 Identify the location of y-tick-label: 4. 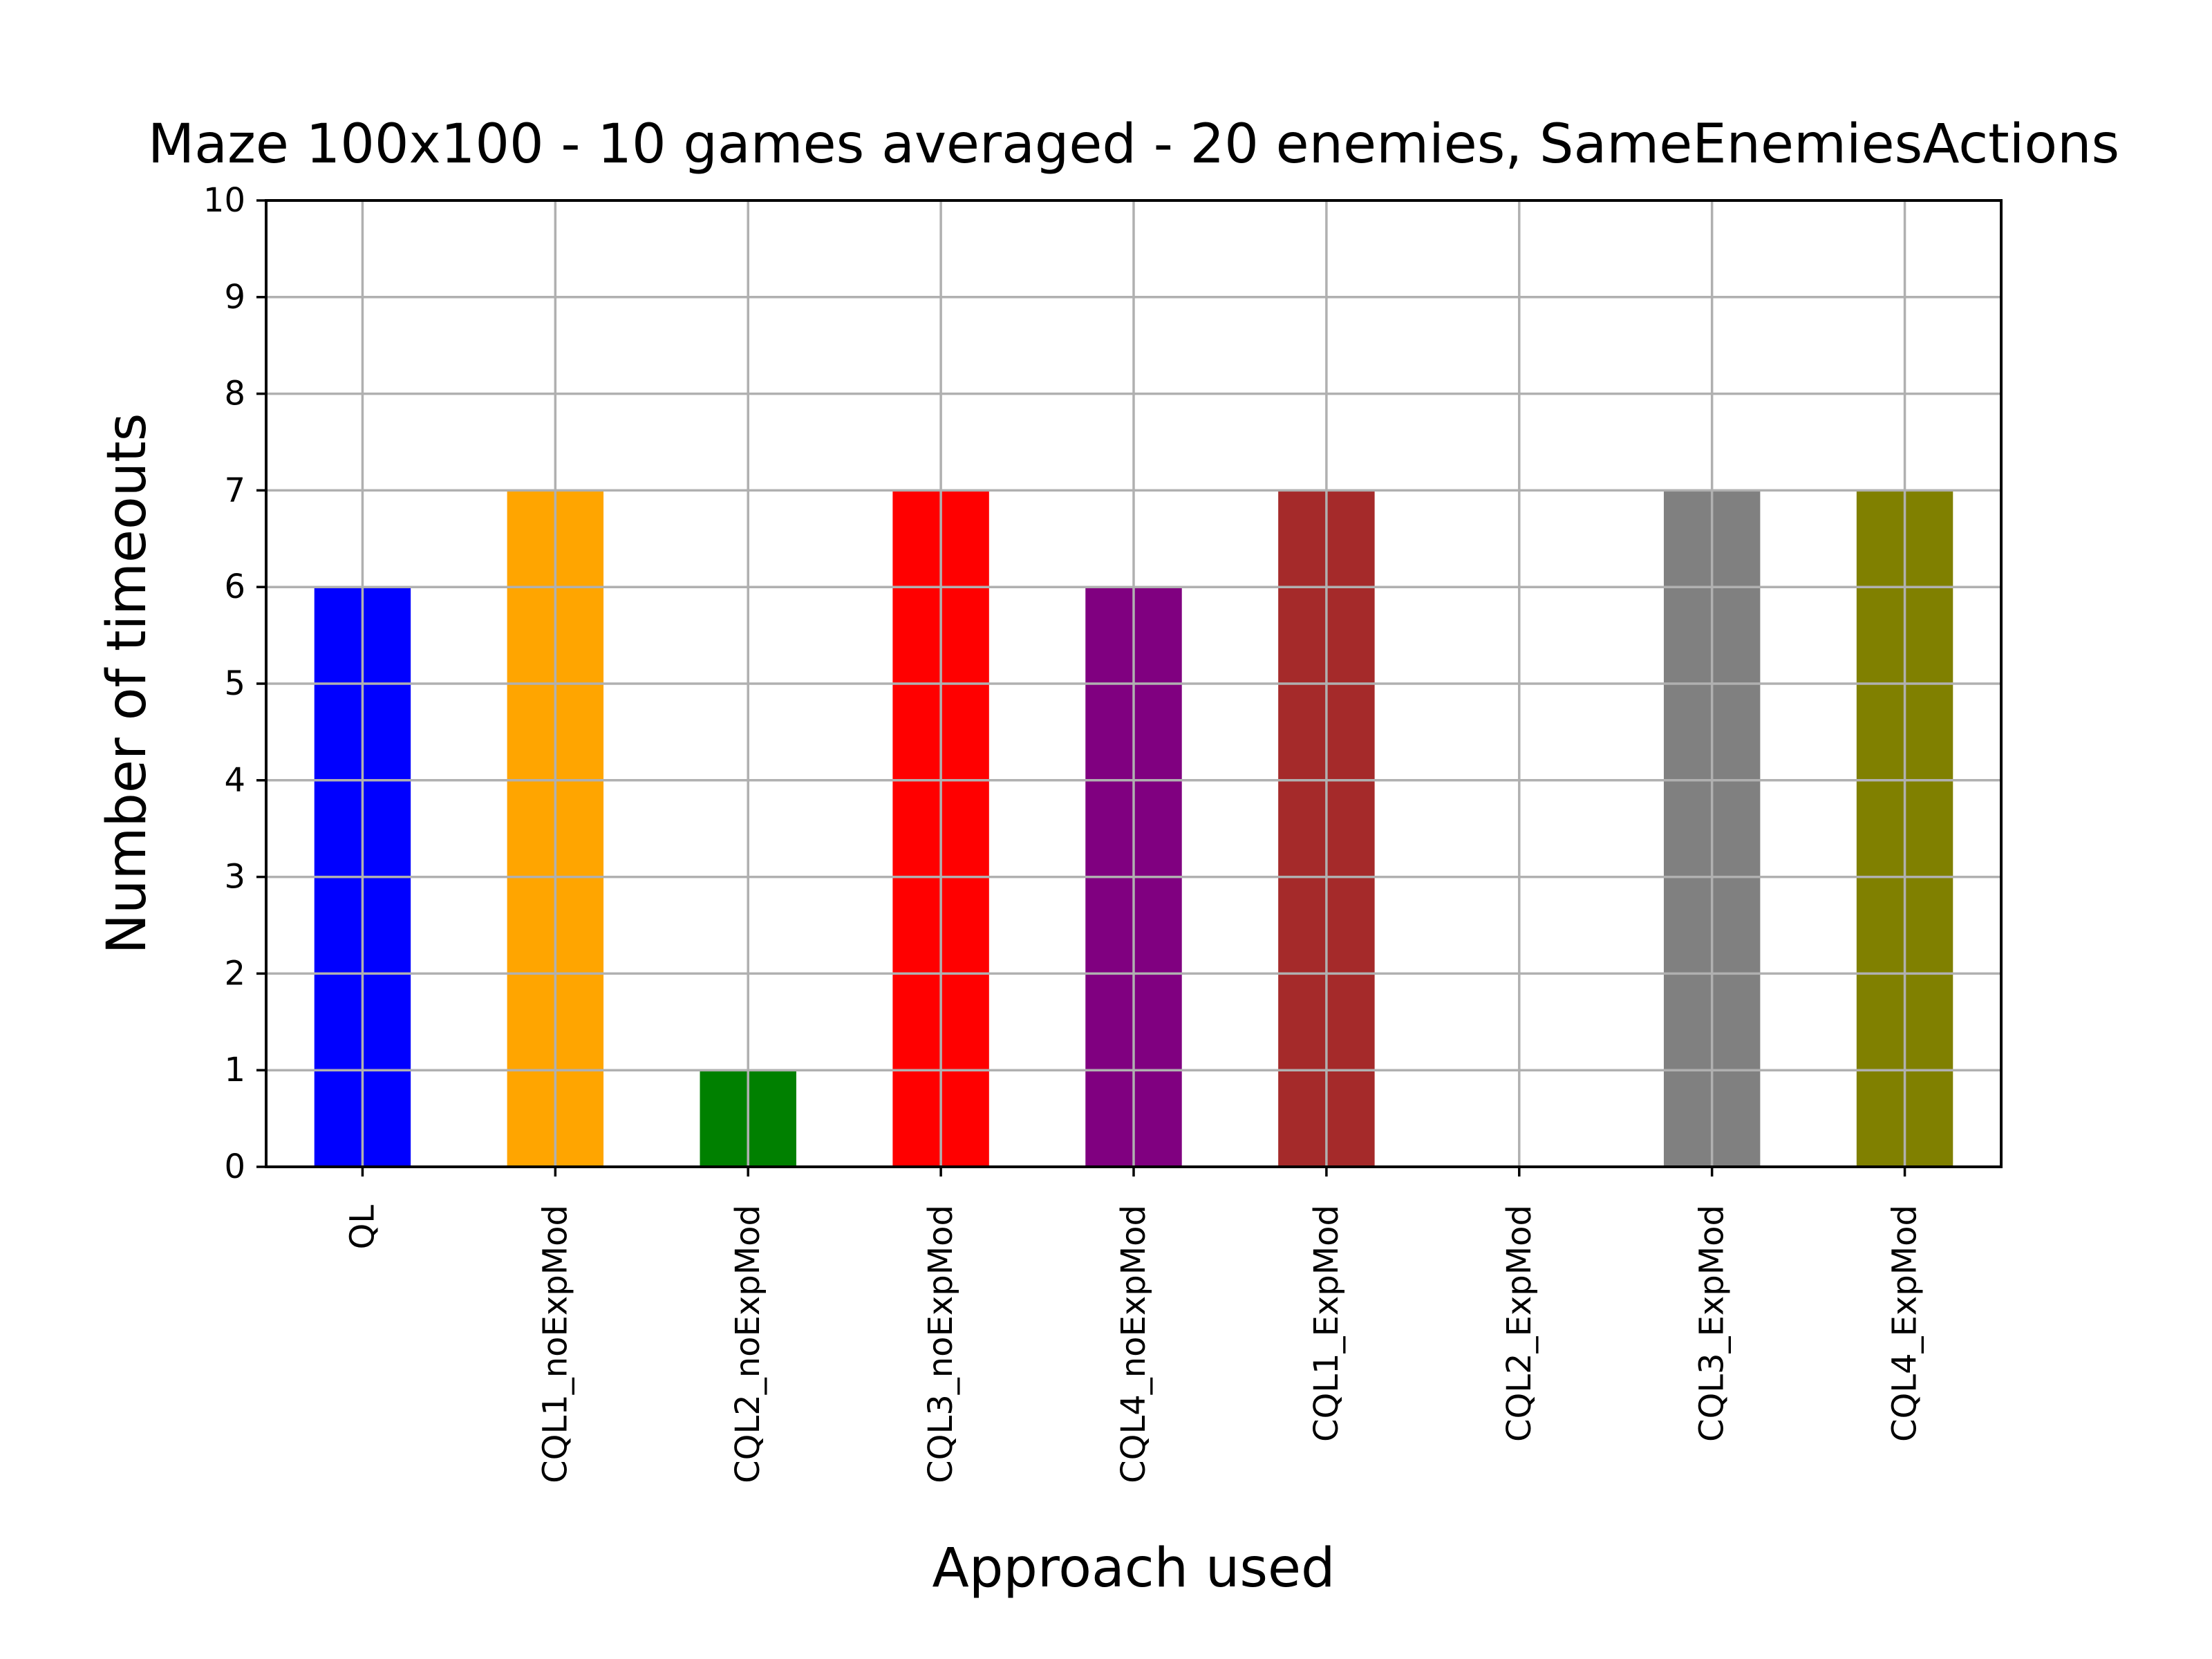
(235, 780).